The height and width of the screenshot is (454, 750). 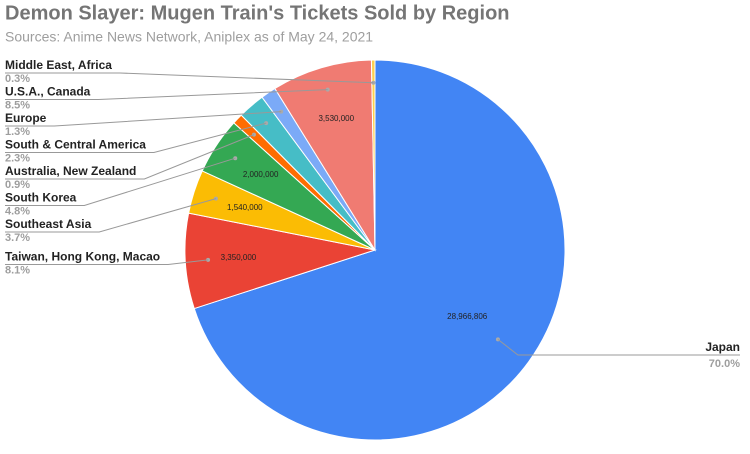 I want to click on legend-percent: 70.0%, so click(x=724, y=364).